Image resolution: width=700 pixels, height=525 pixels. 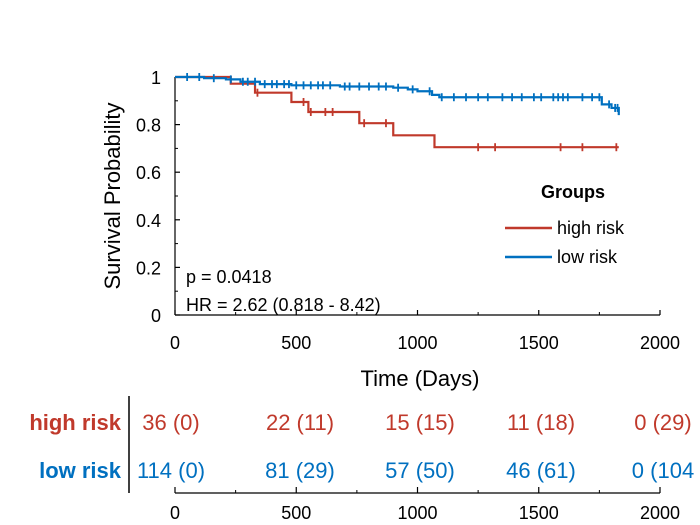 I want to click on x-axis-label: Time (Days), so click(x=420, y=378).